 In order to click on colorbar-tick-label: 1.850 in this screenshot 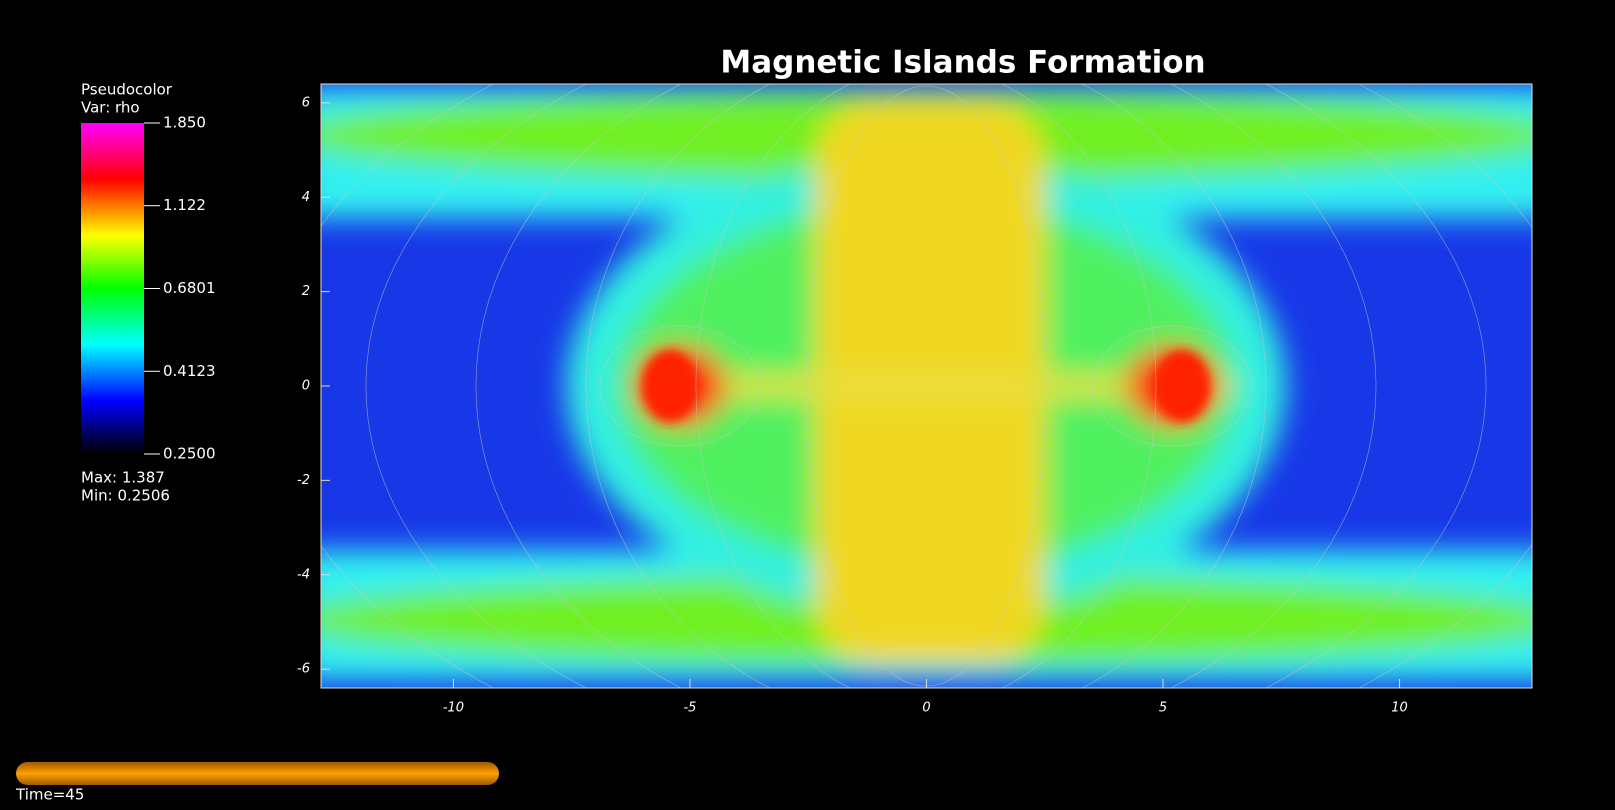, I will do `click(184, 123)`.